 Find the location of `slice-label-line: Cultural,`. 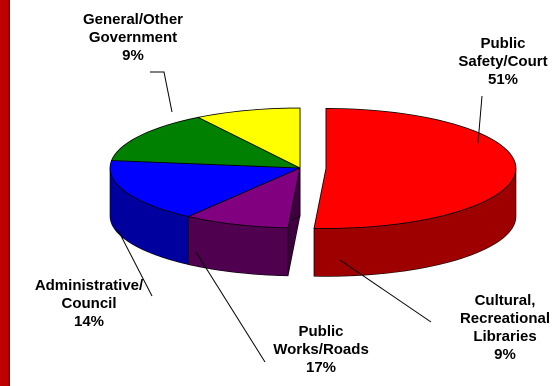

slice-label-line: Cultural, is located at coordinates (505, 300).